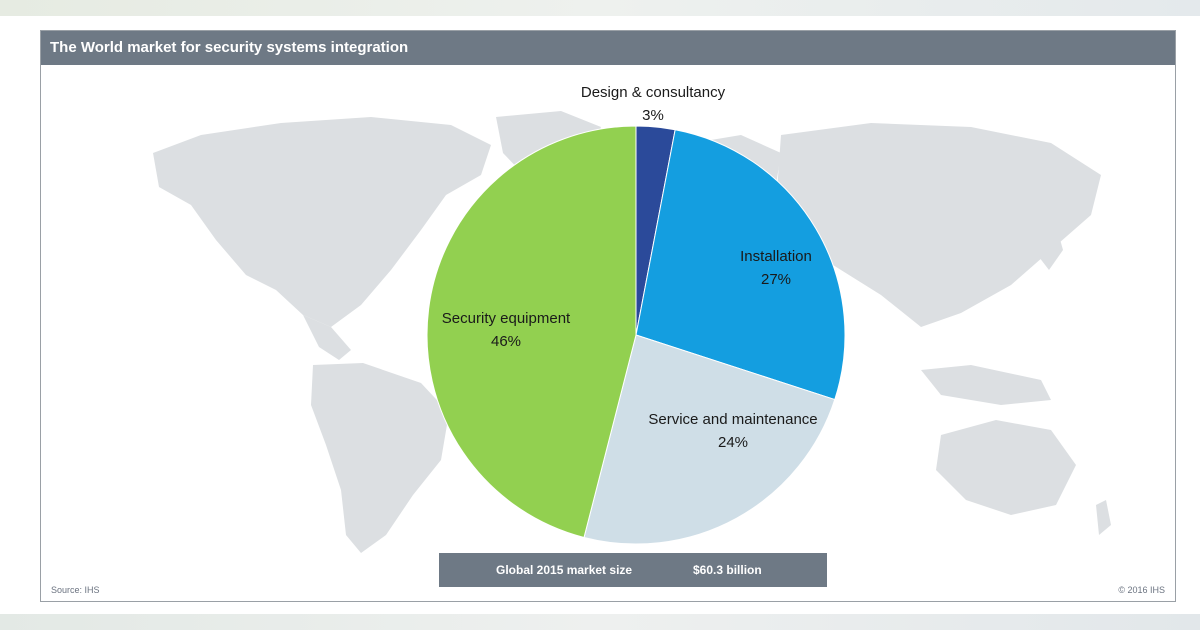 The height and width of the screenshot is (630, 1200). Describe the element at coordinates (506, 341) in the screenshot. I see `slice-value-security-equipment: 46%` at that location.